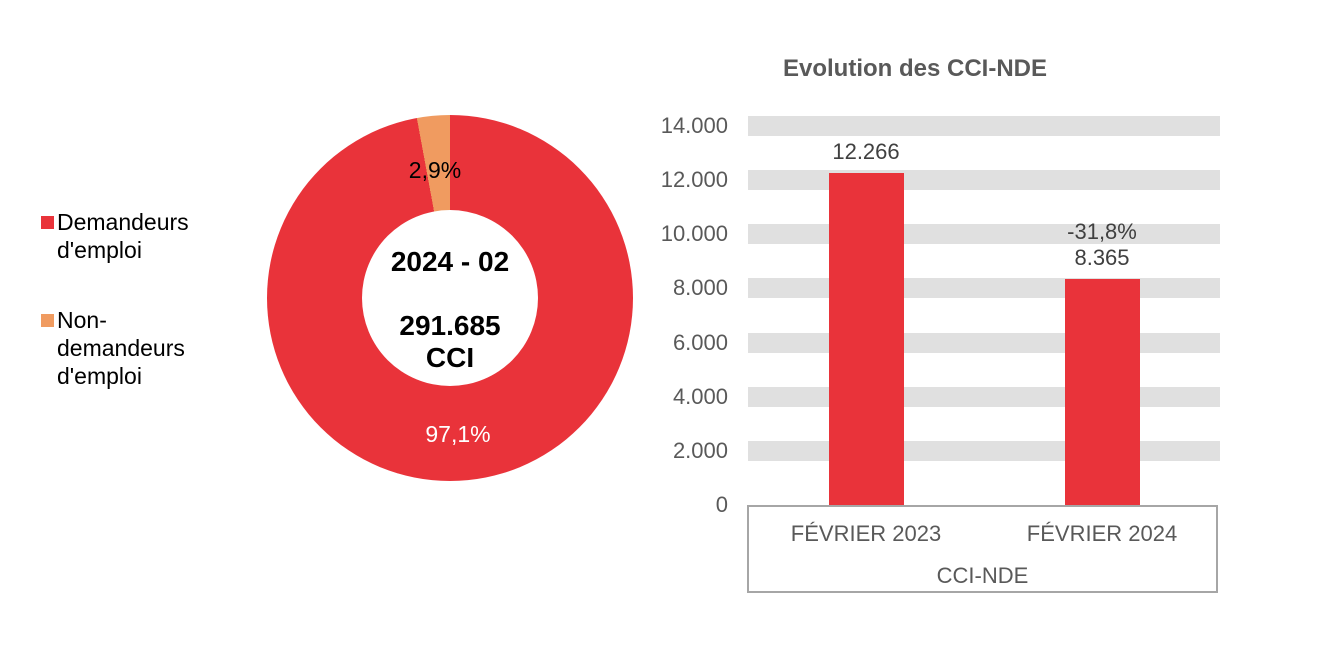 The width and height of the screenshot is (1337, 651). Describe the element at coordinates (982, 549) in the screenshot. I see `category-axis-box` at that location.